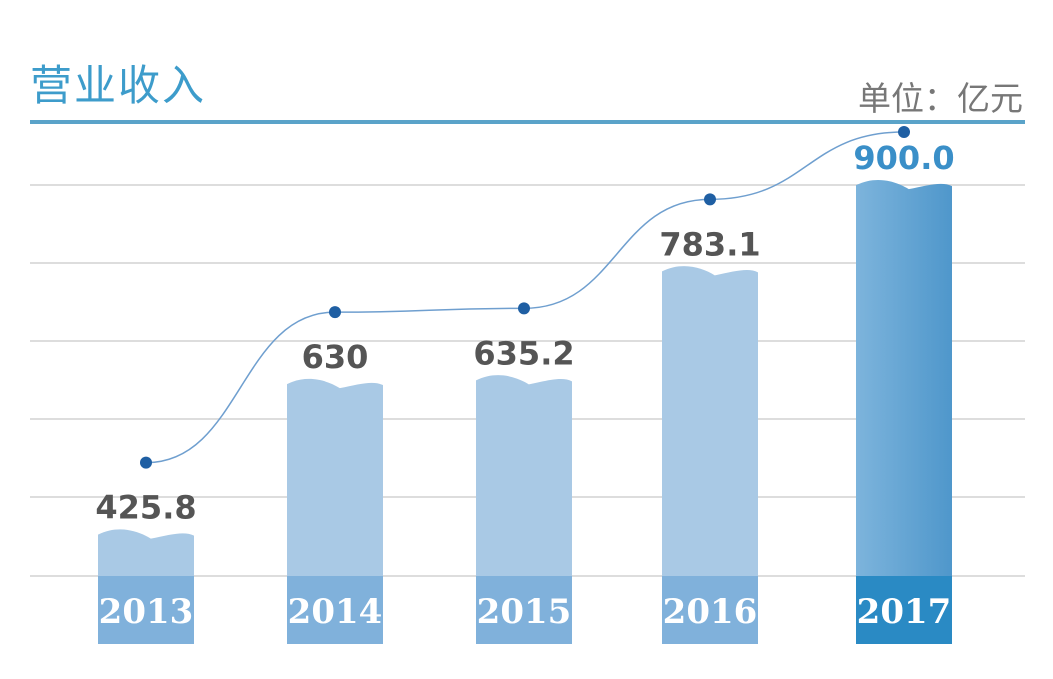 The height and width of the screenshot is (679, 1053). What do you see at coordinates (940, 98) in the screenshot?
I see `unit-label: 单位：亿元` at bounding box center [940, 98].